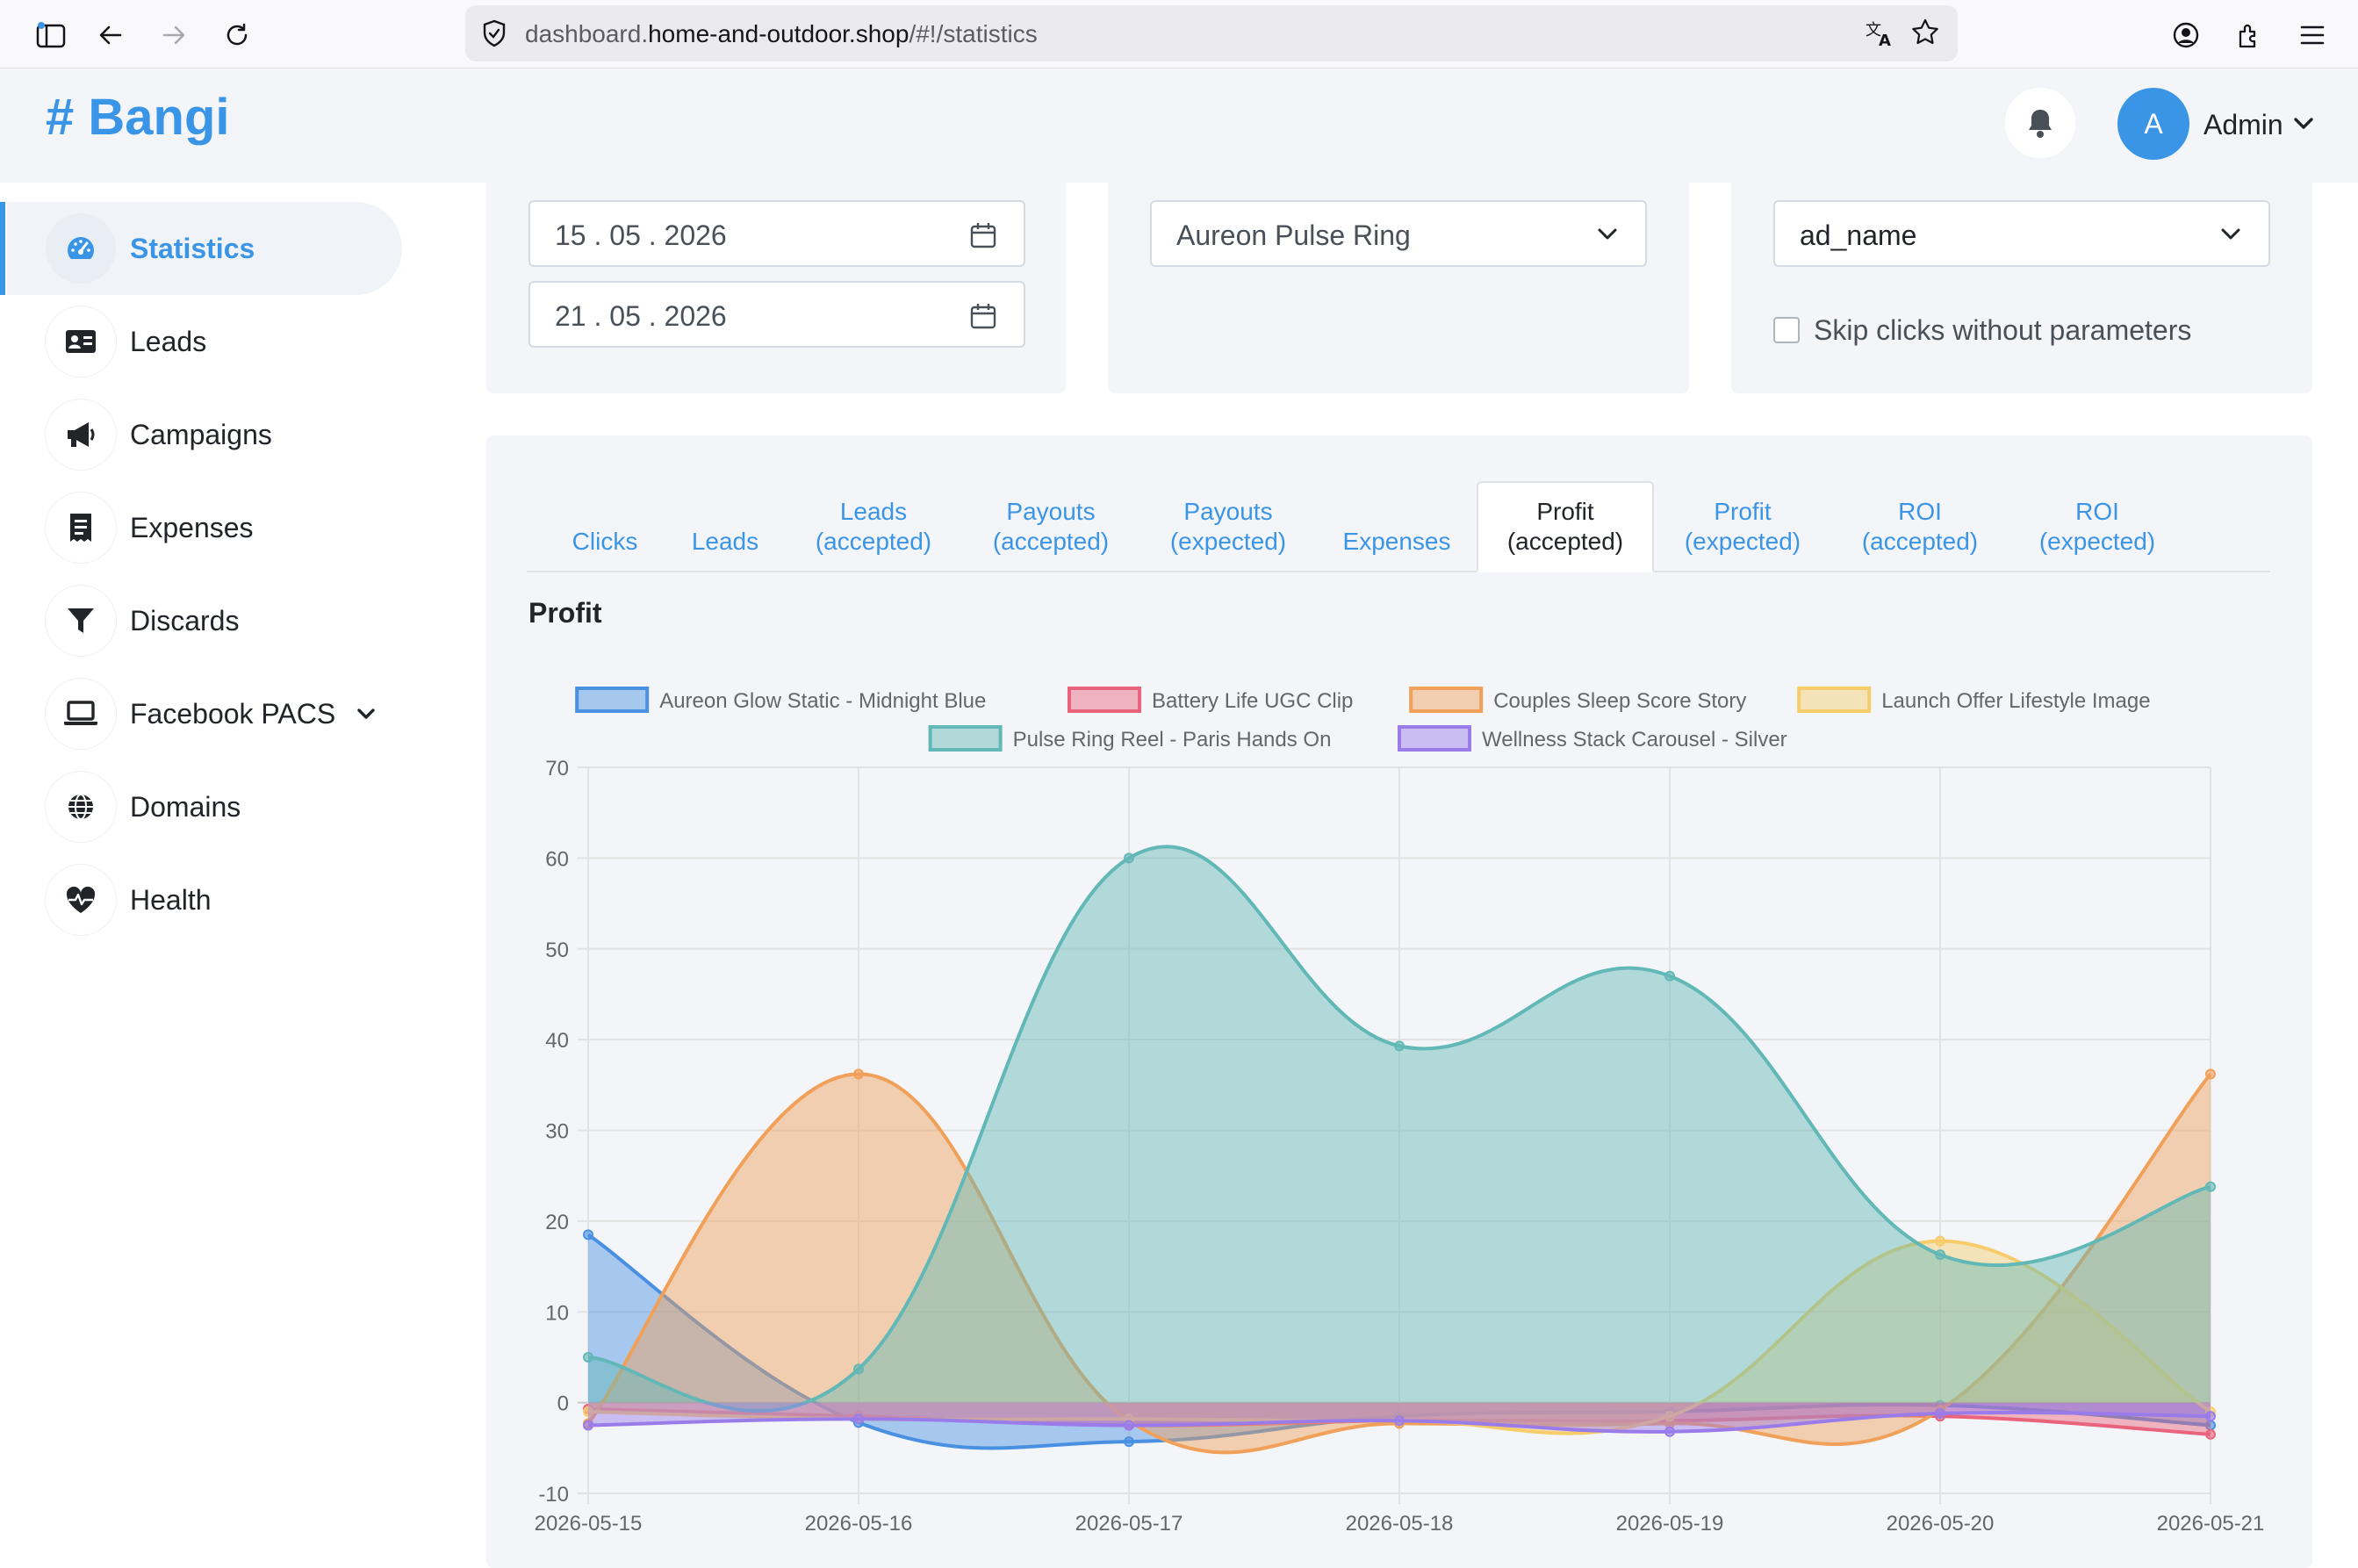 The width and height of the screenshot is (2358, 1568). Describe the element at coordinates (204, 713) in the screenshot. I see `sidebar-item-facebook-pacs: Facebook PACS` at that location.